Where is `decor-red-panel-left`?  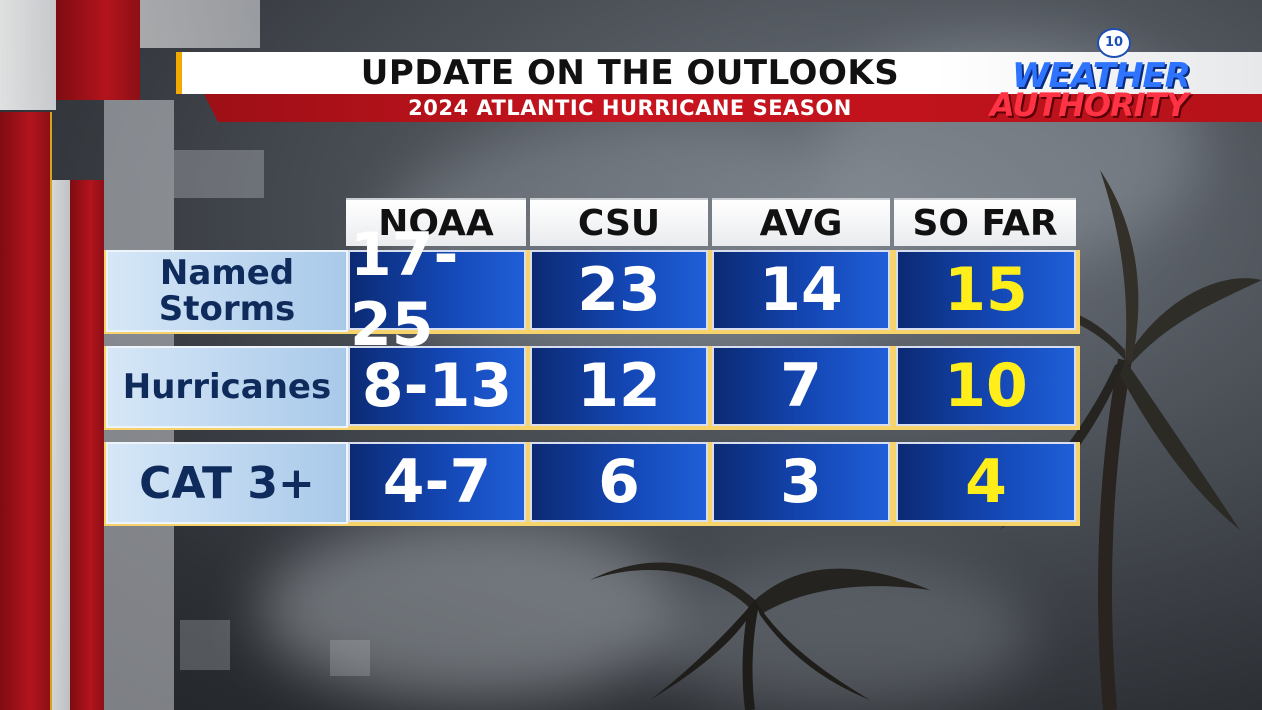 decor-red-panel-left is located at coordinates (25, 411).